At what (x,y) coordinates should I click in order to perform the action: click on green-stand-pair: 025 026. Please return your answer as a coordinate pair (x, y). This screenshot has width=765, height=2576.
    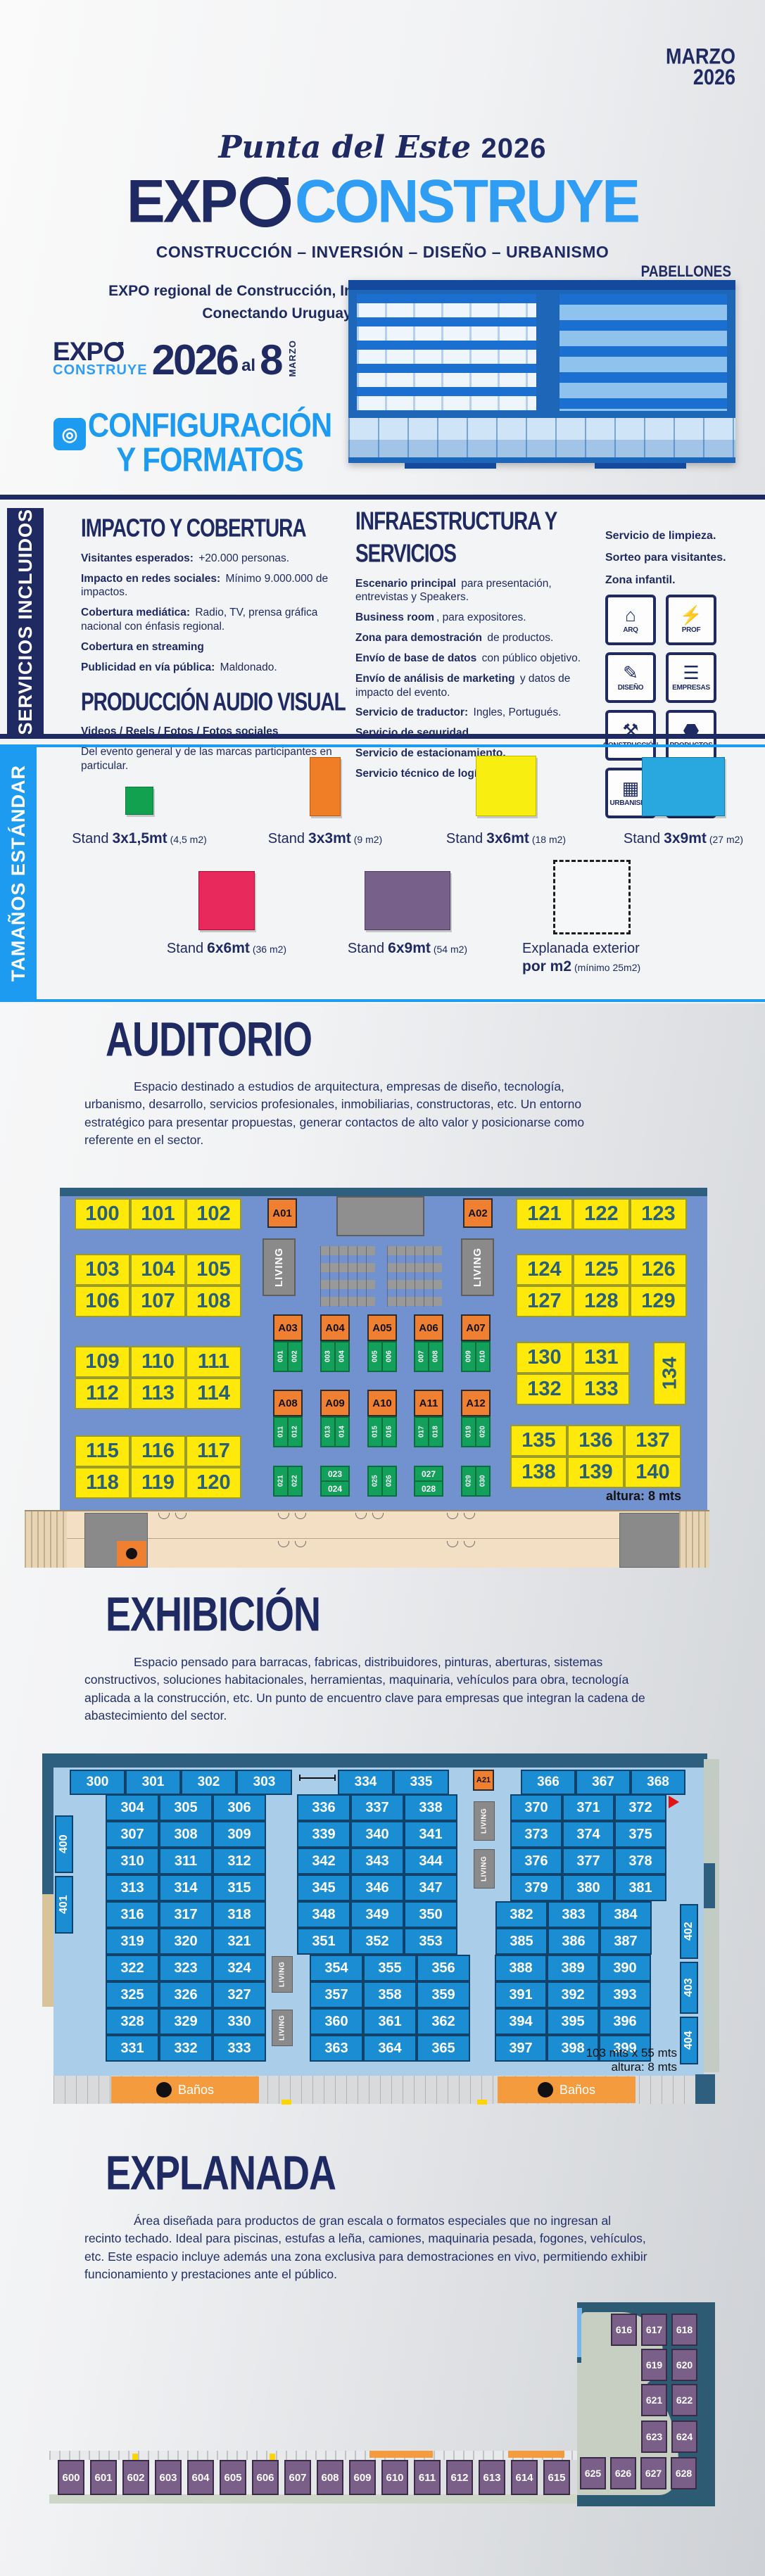
    Looking at the image, I should click on (382, 1481).